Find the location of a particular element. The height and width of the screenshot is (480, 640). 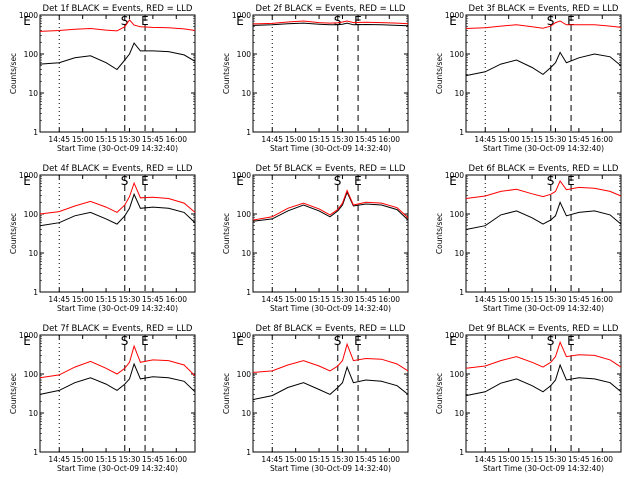

panel-title: Det 4f BLACK = Events, RED = LLD is located at coordinates (118, 169).